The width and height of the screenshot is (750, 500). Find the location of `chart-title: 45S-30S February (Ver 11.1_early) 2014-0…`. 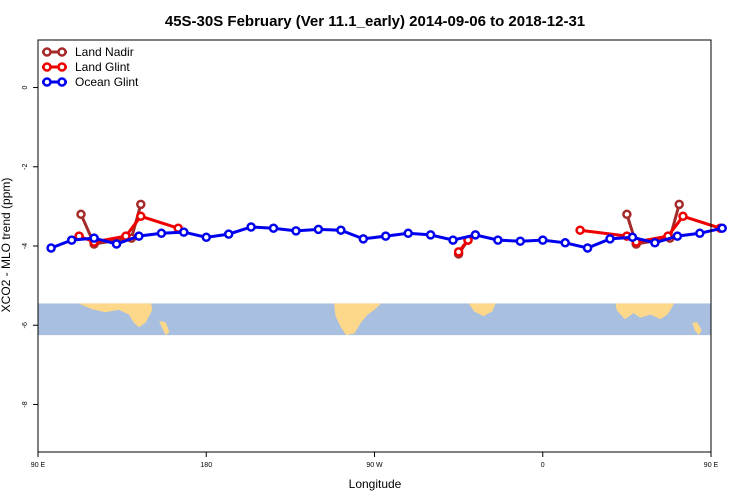

chart-title: 45S-30S February (Ver 11.1_early) 2014-0… is located at coordinates (375, 21).